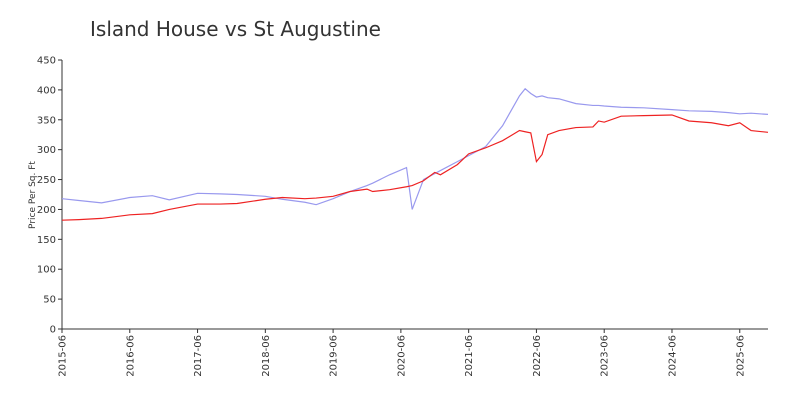  What do you see at coordinates (46, 210) in the screenshot?
I see `y-tick-label: 200` at bounding box center [46, 210].